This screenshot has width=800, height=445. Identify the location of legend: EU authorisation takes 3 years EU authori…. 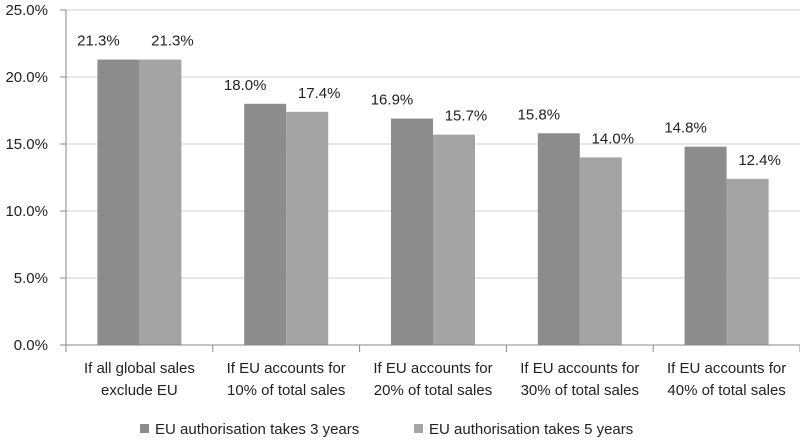
(386, 429).